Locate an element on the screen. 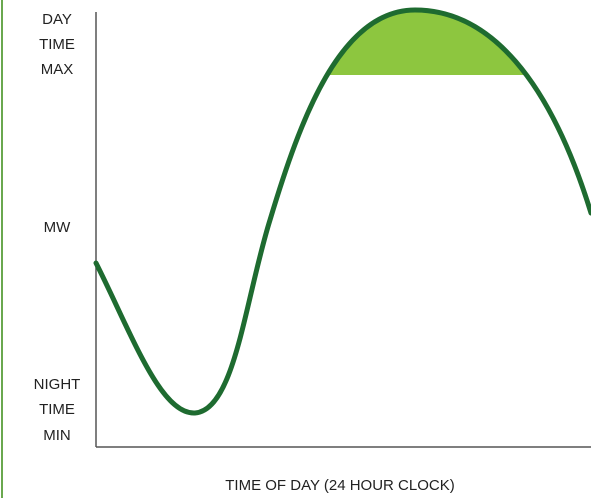 The height and width of the screenshot is (498, 591). y-label-max: DAY is located at coordinates (57, 19).